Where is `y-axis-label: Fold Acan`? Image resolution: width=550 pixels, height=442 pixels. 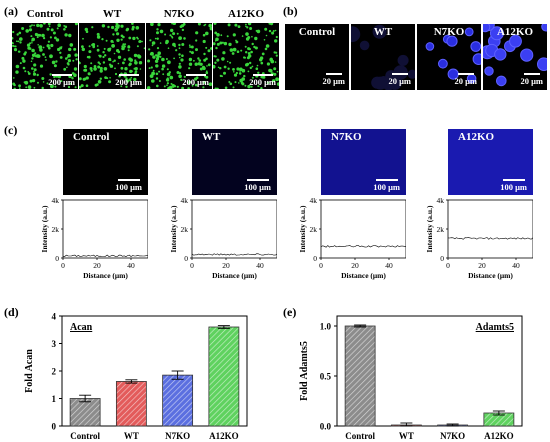
y-axis-label: Fold Acan is located at coordinates (29, 371).